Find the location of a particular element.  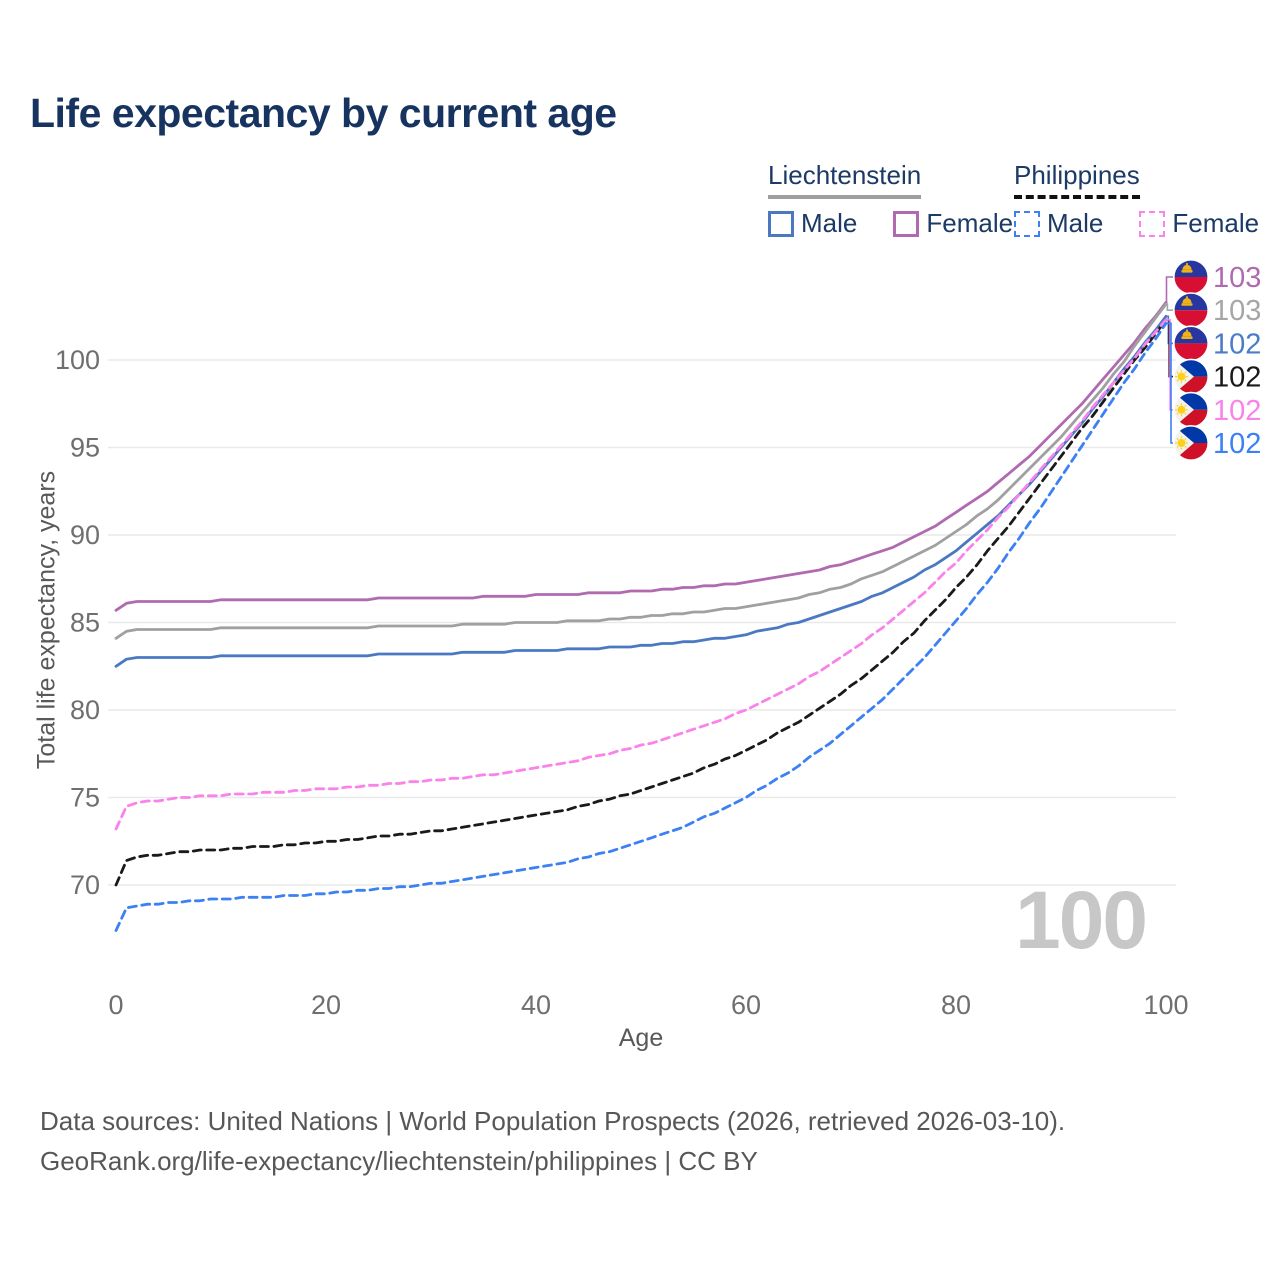

legend-swatch-philippines-female is located at coordinates (1152, 223).